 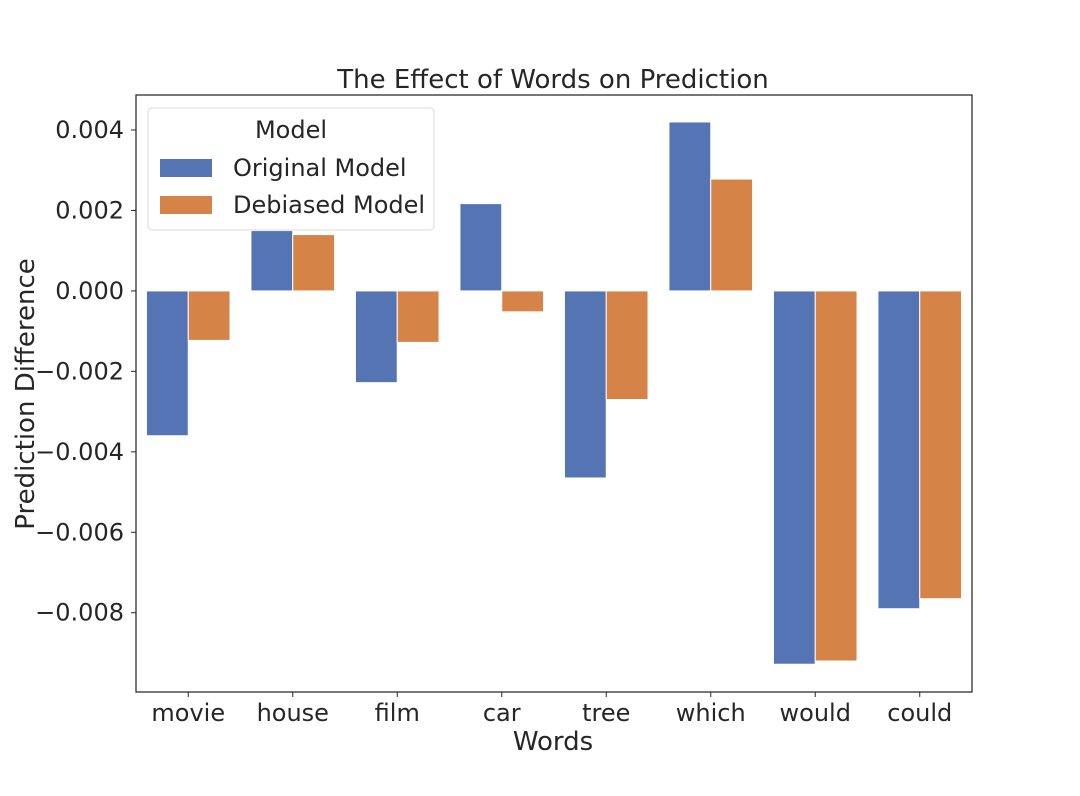 I want to click on x-axis: movie house film car tree which would could, so click(x=551, y=709).